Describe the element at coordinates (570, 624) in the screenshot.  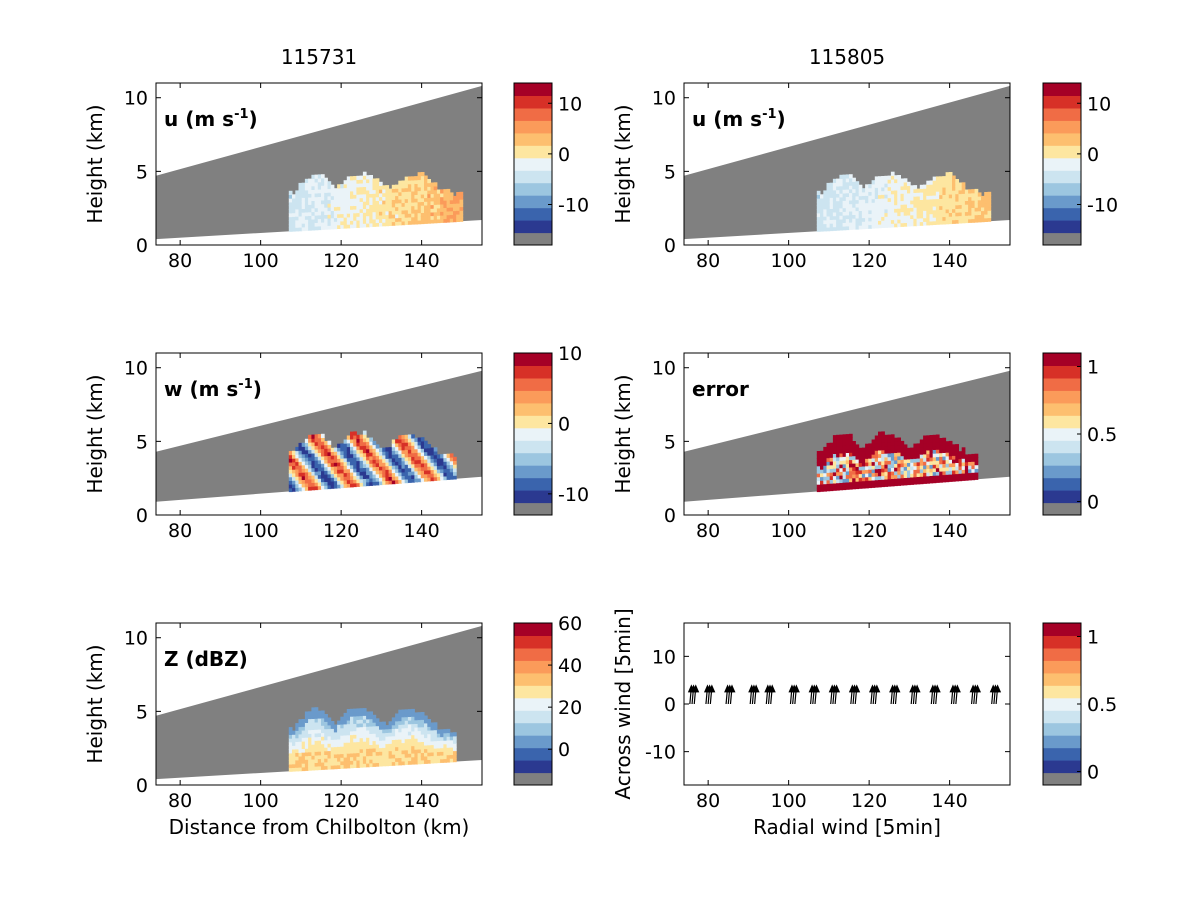
I see `colorbar-tick-label: 60` at that location.